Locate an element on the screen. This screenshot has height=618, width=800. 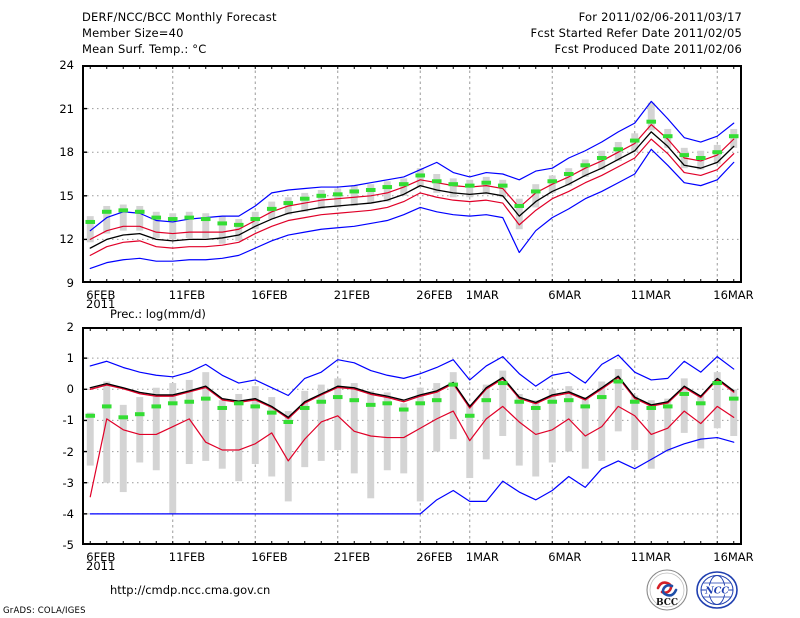
temperature-x-tick-label: 26FEB is located at coordinates (434, 295).